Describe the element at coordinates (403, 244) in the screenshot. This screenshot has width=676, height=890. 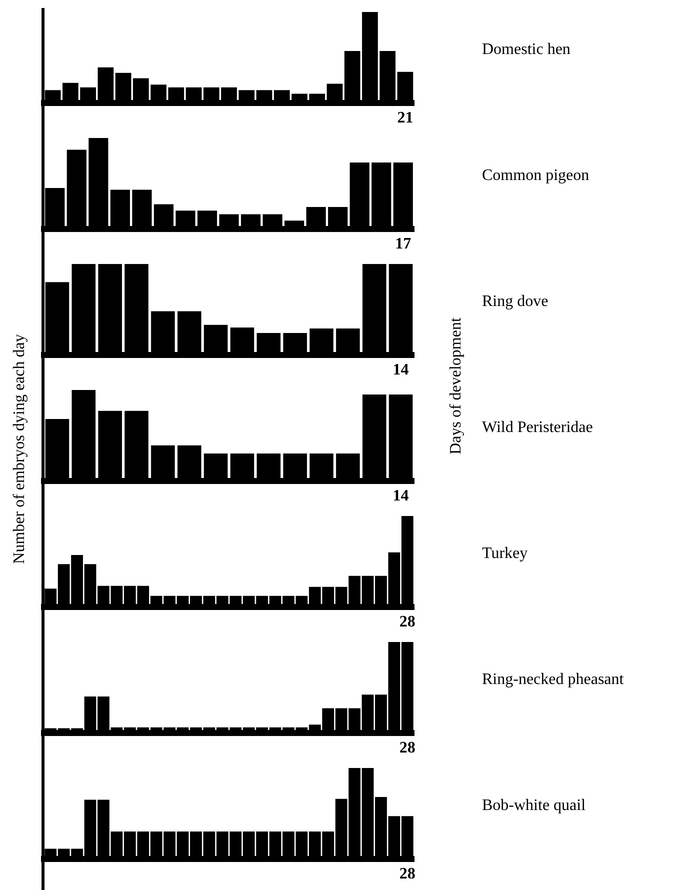
I see `x-tick-label: 17` at that location.